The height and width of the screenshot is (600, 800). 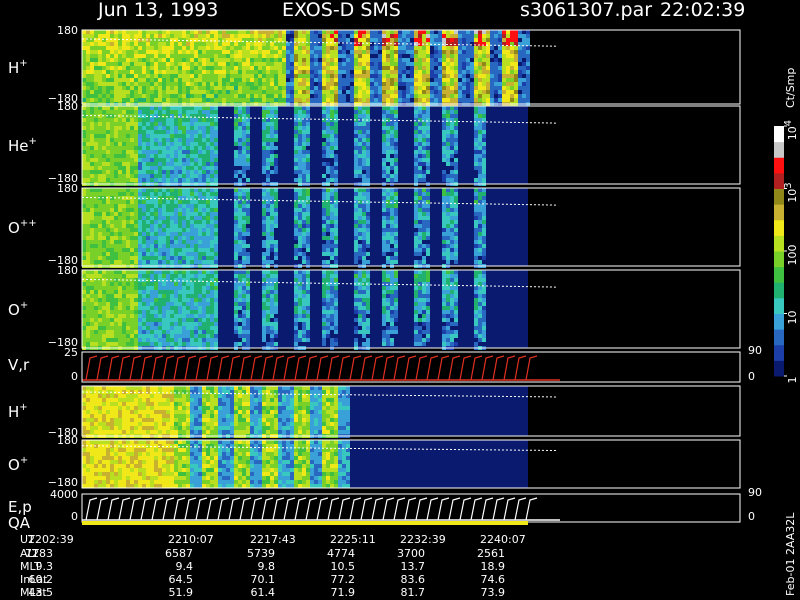 I want to click on panel-6-frame, so click(x=411, y=464).